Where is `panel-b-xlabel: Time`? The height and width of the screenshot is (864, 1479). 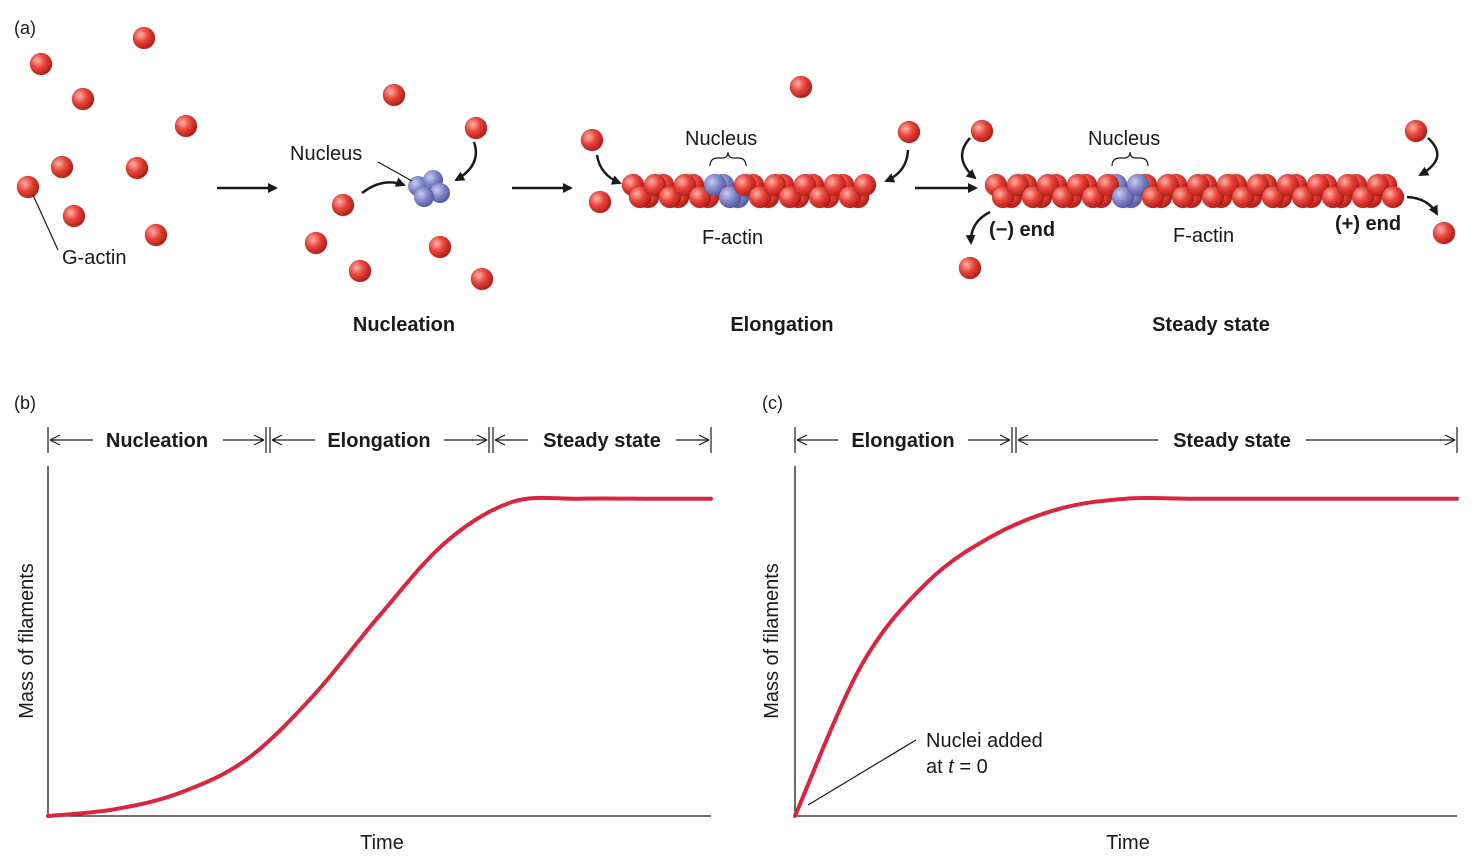
panel-b-xlabel: Time is located at coordinates (382, 843).